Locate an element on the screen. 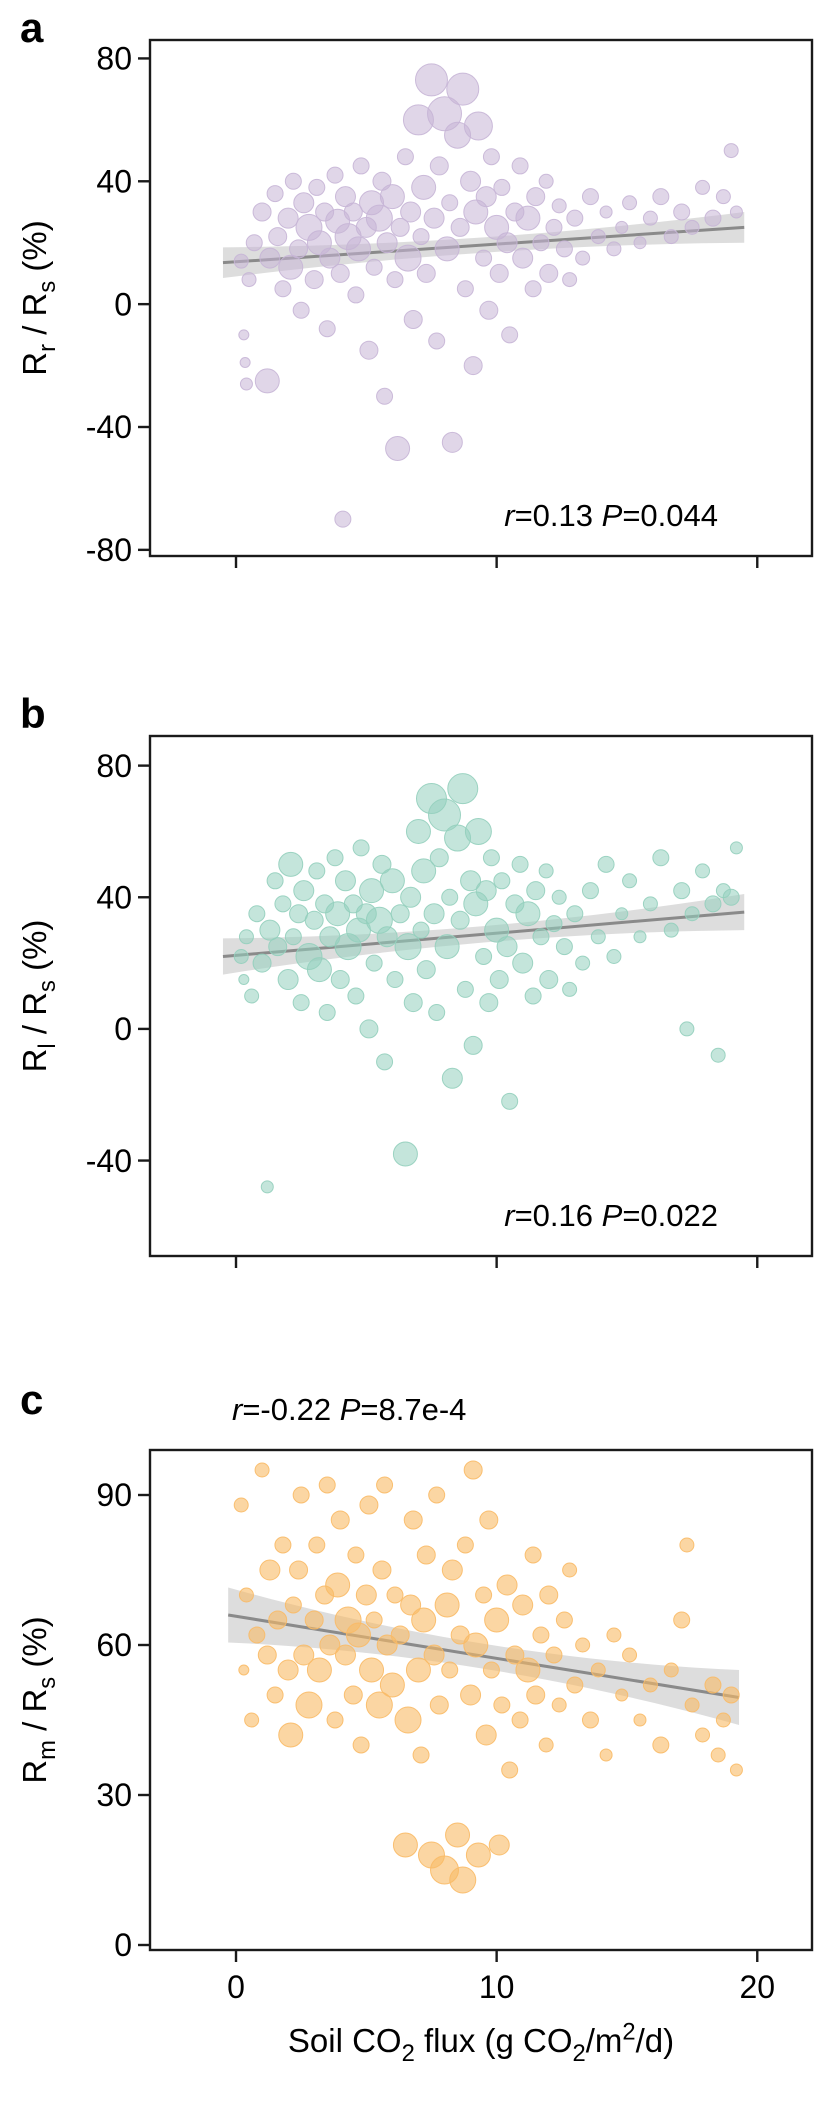 The height and width of the screenshot is (2122, 825). x-tick-label: 0 is located at coordinates (236, 1987).